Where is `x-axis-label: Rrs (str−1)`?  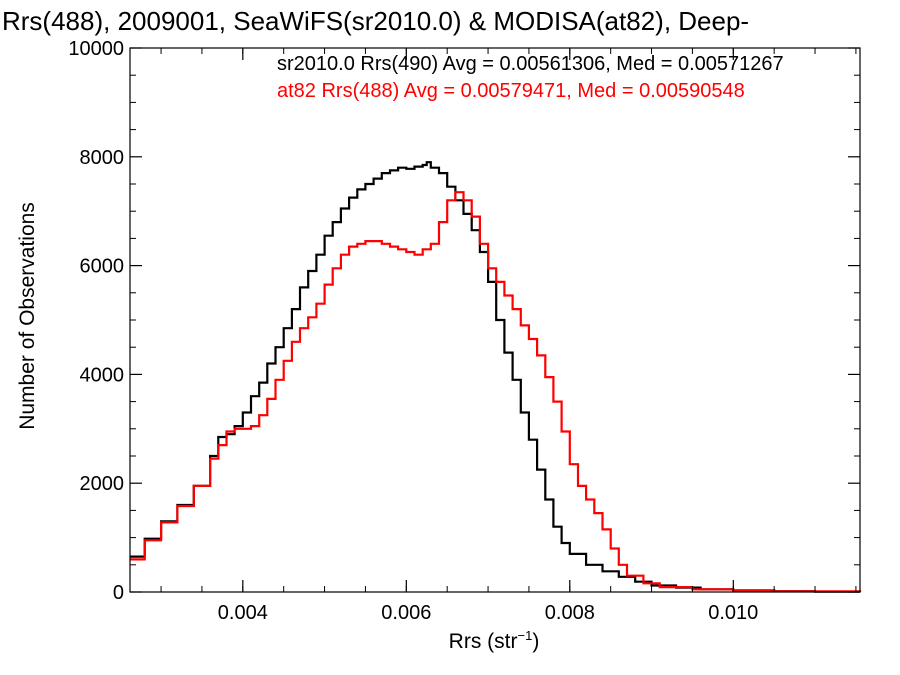 x-axis-label: Rrs (str−1) is located at coordinates (494, 640).